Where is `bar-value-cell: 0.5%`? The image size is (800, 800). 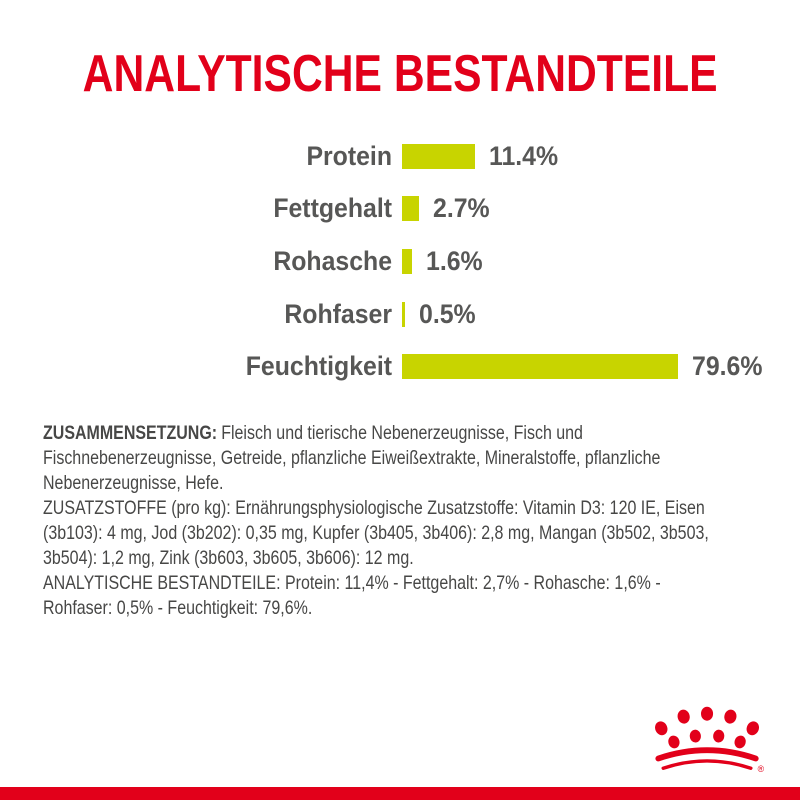 bar-value-cell: 0.5% is located at coordinates (450, 314).